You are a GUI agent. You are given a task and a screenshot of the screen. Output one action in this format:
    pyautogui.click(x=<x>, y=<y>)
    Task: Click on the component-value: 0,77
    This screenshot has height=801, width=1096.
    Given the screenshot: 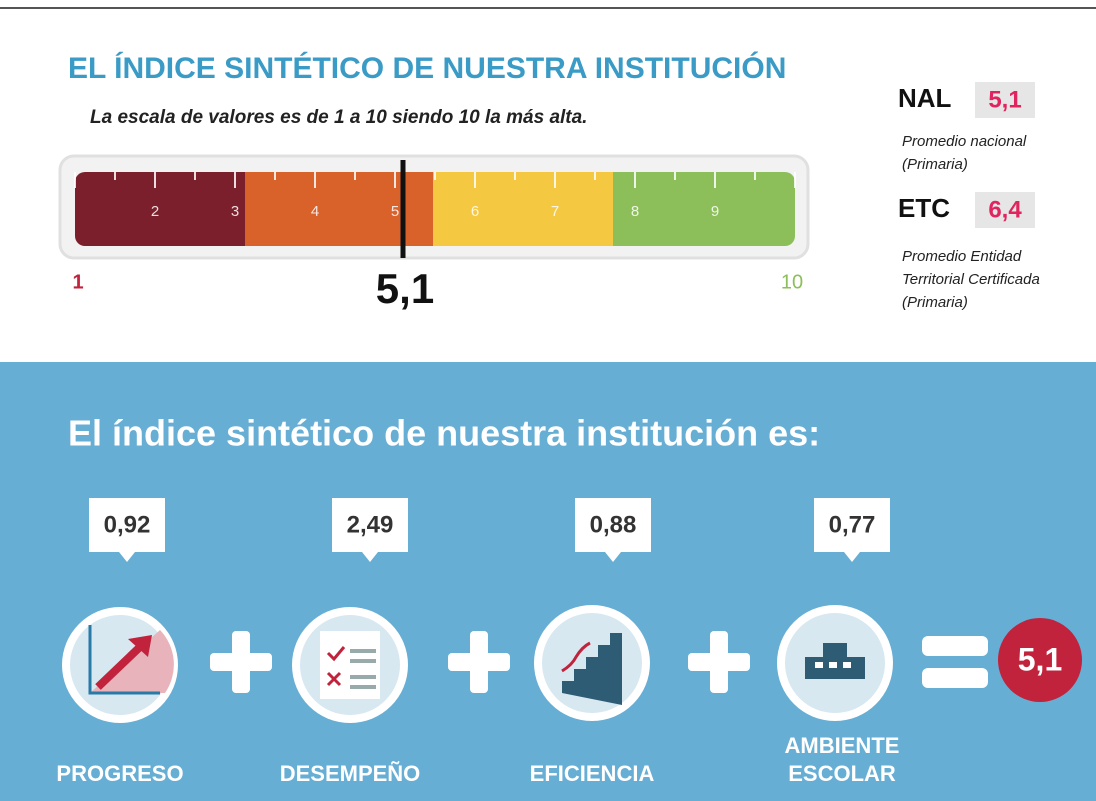 What is the action you would take?
    pyautogui.click(x=852, y=524)
    